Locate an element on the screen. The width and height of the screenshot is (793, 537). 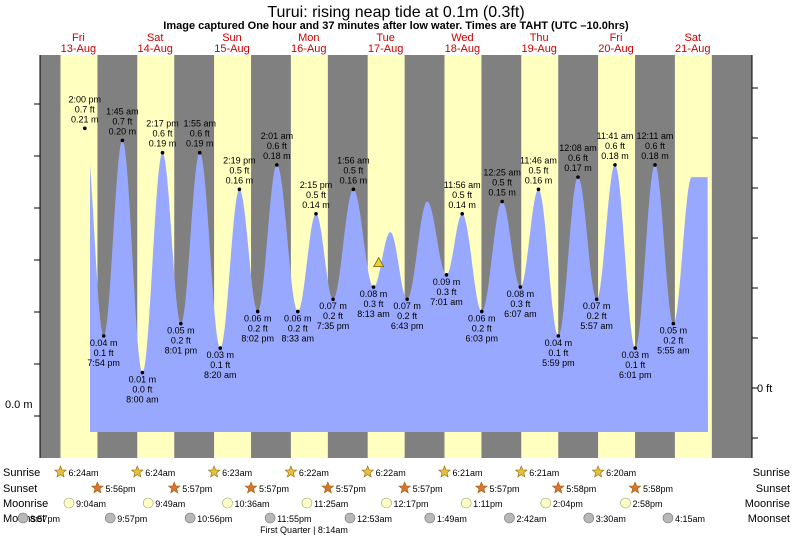
tide-point-label: 0.17 m is located at coordinates (578, 168).